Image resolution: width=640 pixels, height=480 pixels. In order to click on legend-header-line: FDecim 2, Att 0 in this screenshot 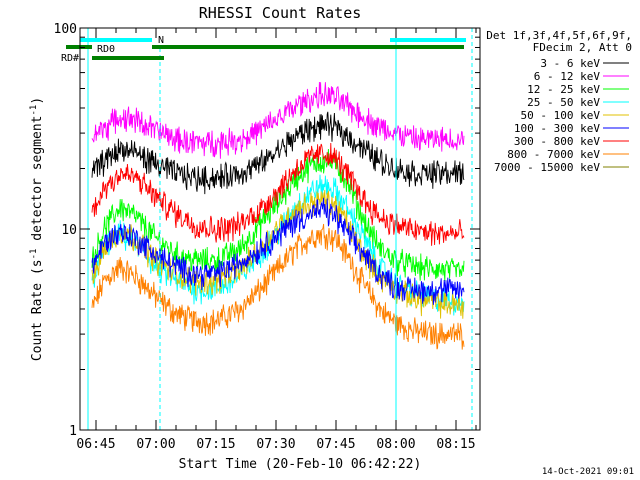, I will do `click(582, 47)`.